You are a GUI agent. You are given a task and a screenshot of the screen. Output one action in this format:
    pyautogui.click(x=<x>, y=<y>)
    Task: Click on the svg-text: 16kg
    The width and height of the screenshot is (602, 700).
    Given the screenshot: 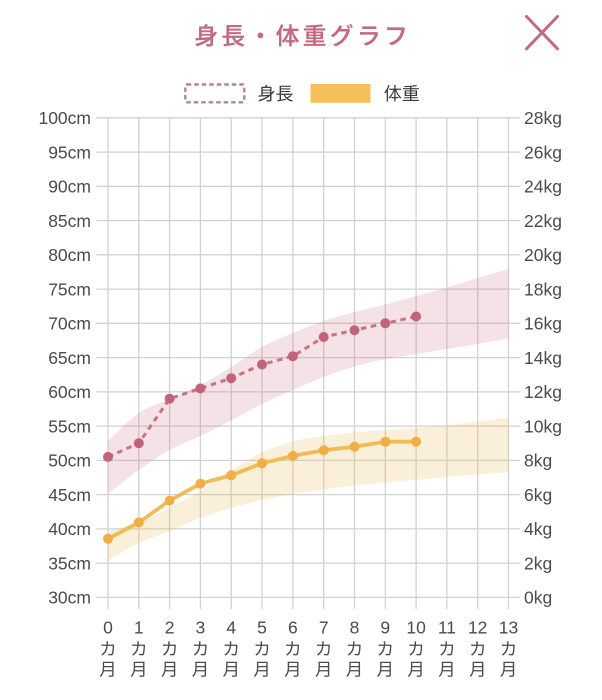 What is the action you would take?
    pyautogui.click(x=543, y=324)
    